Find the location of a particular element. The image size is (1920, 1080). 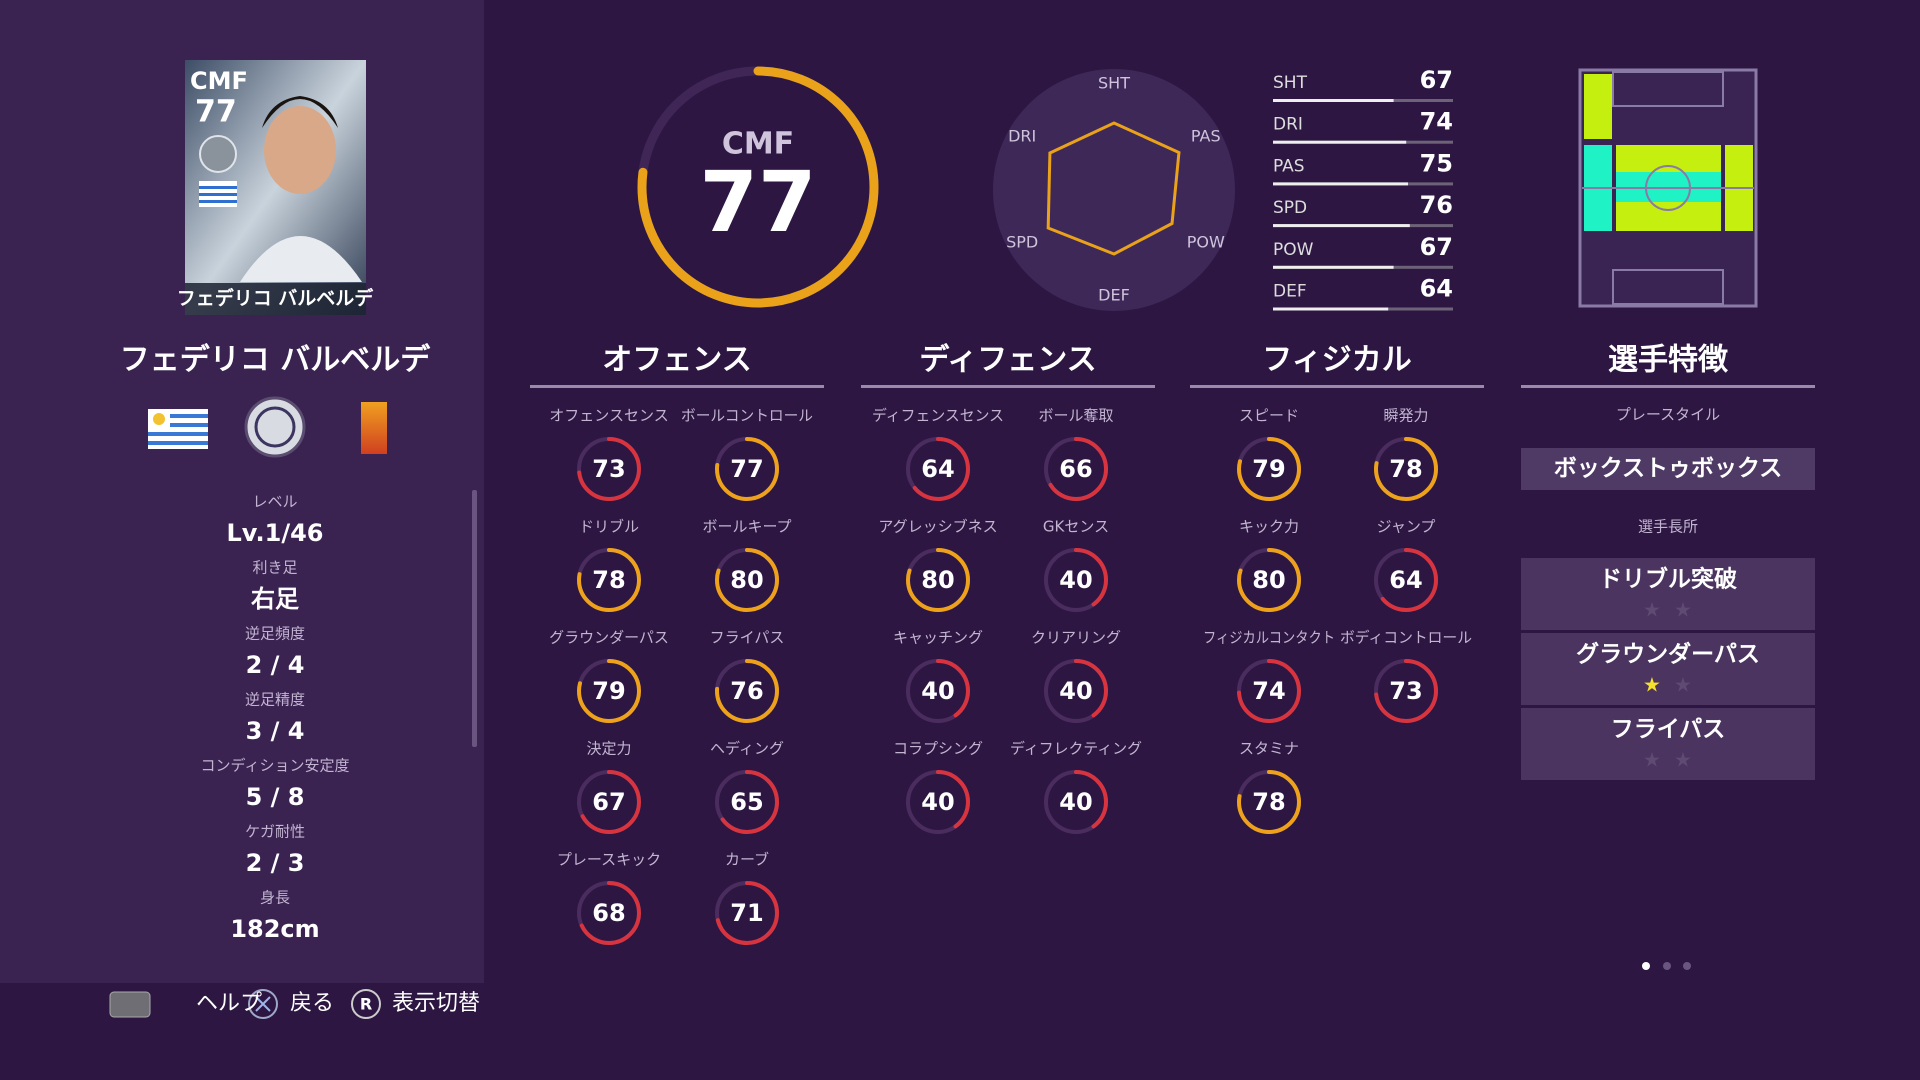

profile-label: 逆足頻度 is located at coordinates (275, 634).